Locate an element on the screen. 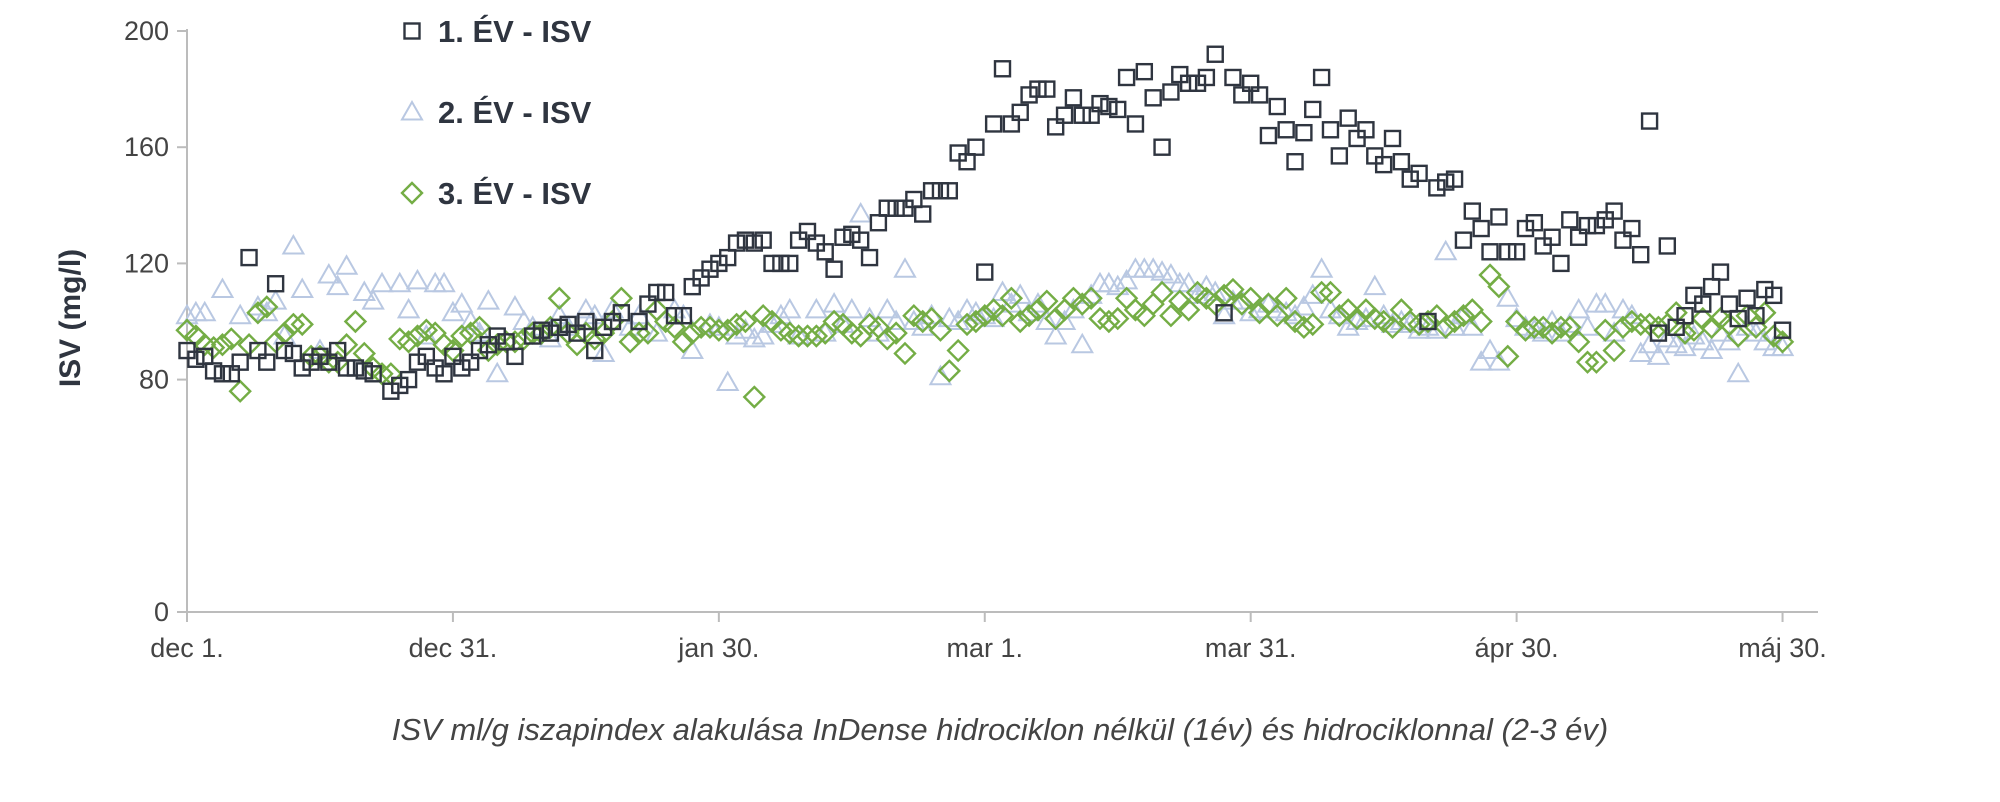  x-tick-label: dec 1. is located at coordinates (187, 648).